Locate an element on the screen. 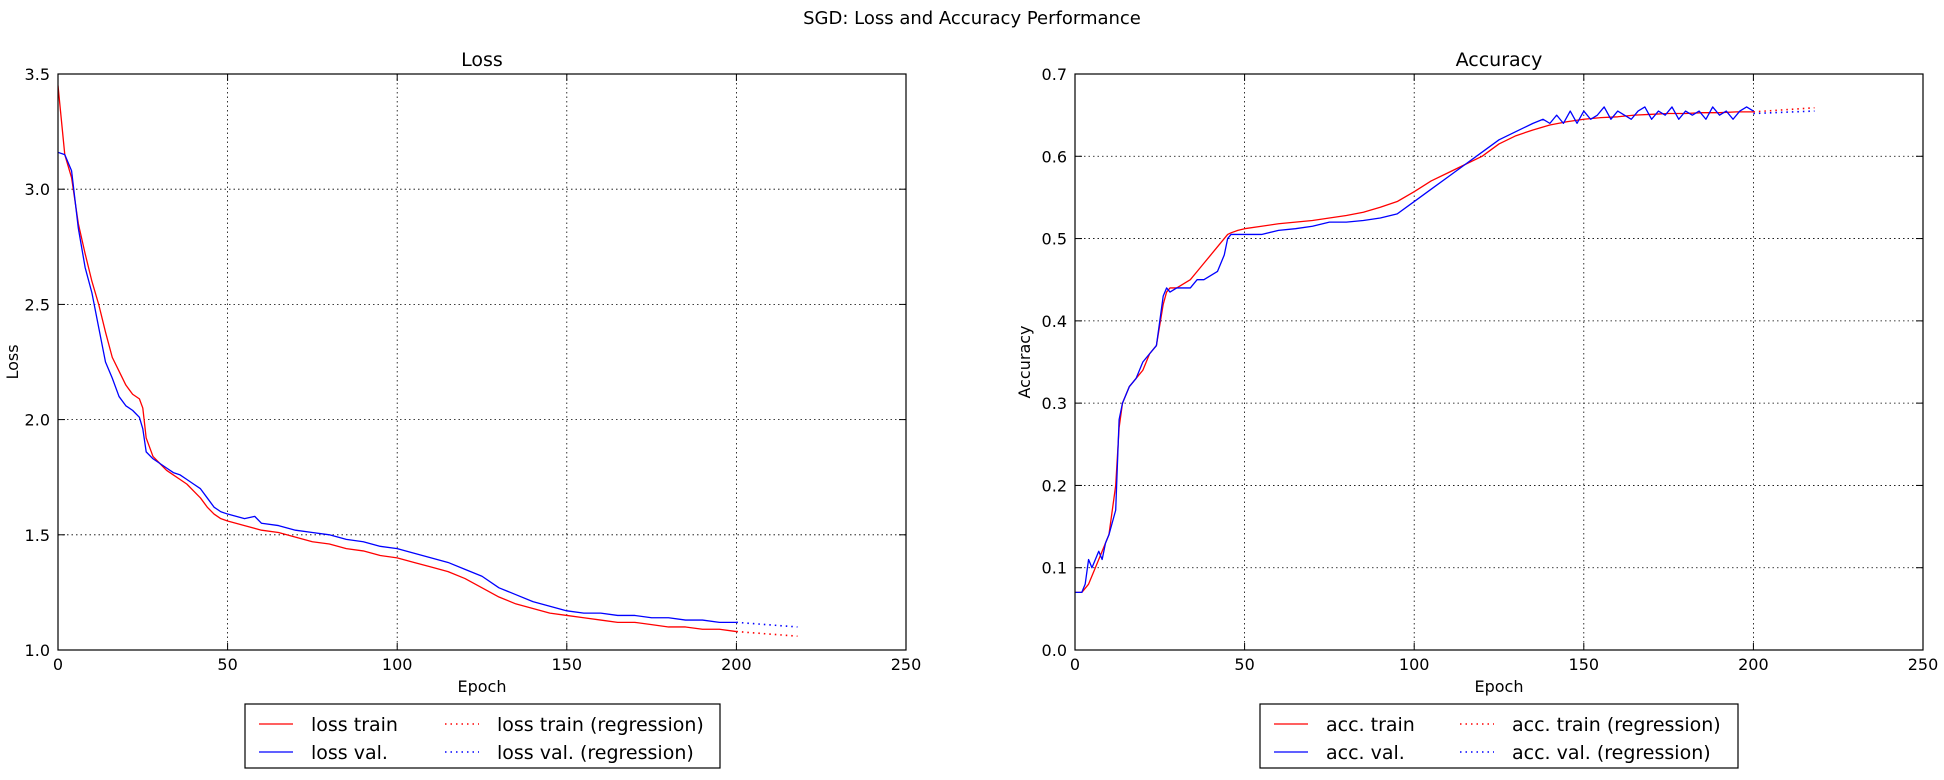  loss-xtick-label: 50 is located at coordinates (227, 664).